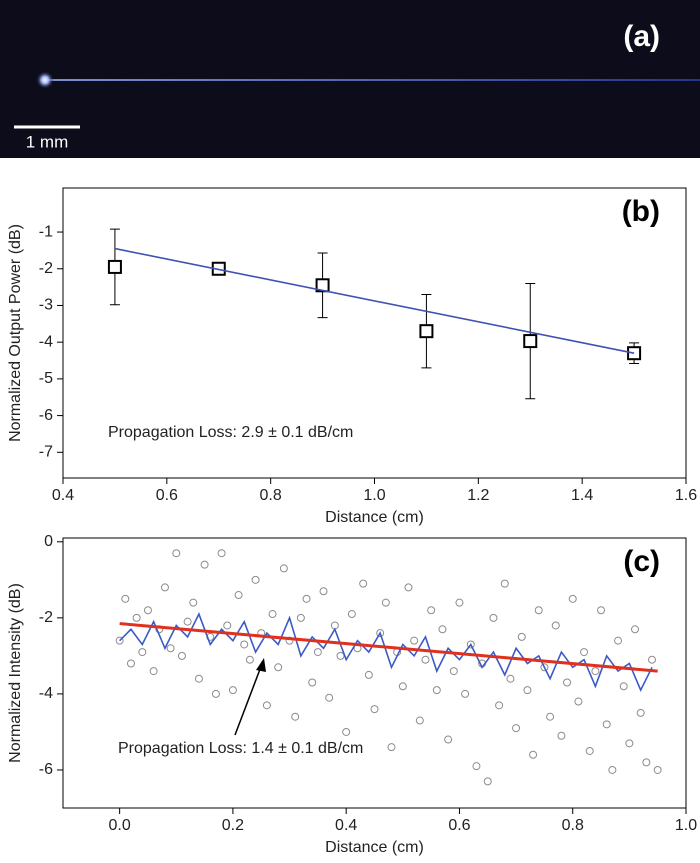 Image resolution: width=700 pixels, height=863 pixels. What do you see at coordinates (374, 495) in the screenshot?
I see `x-tick-label: 1.0` at bounding box center [374, 495].